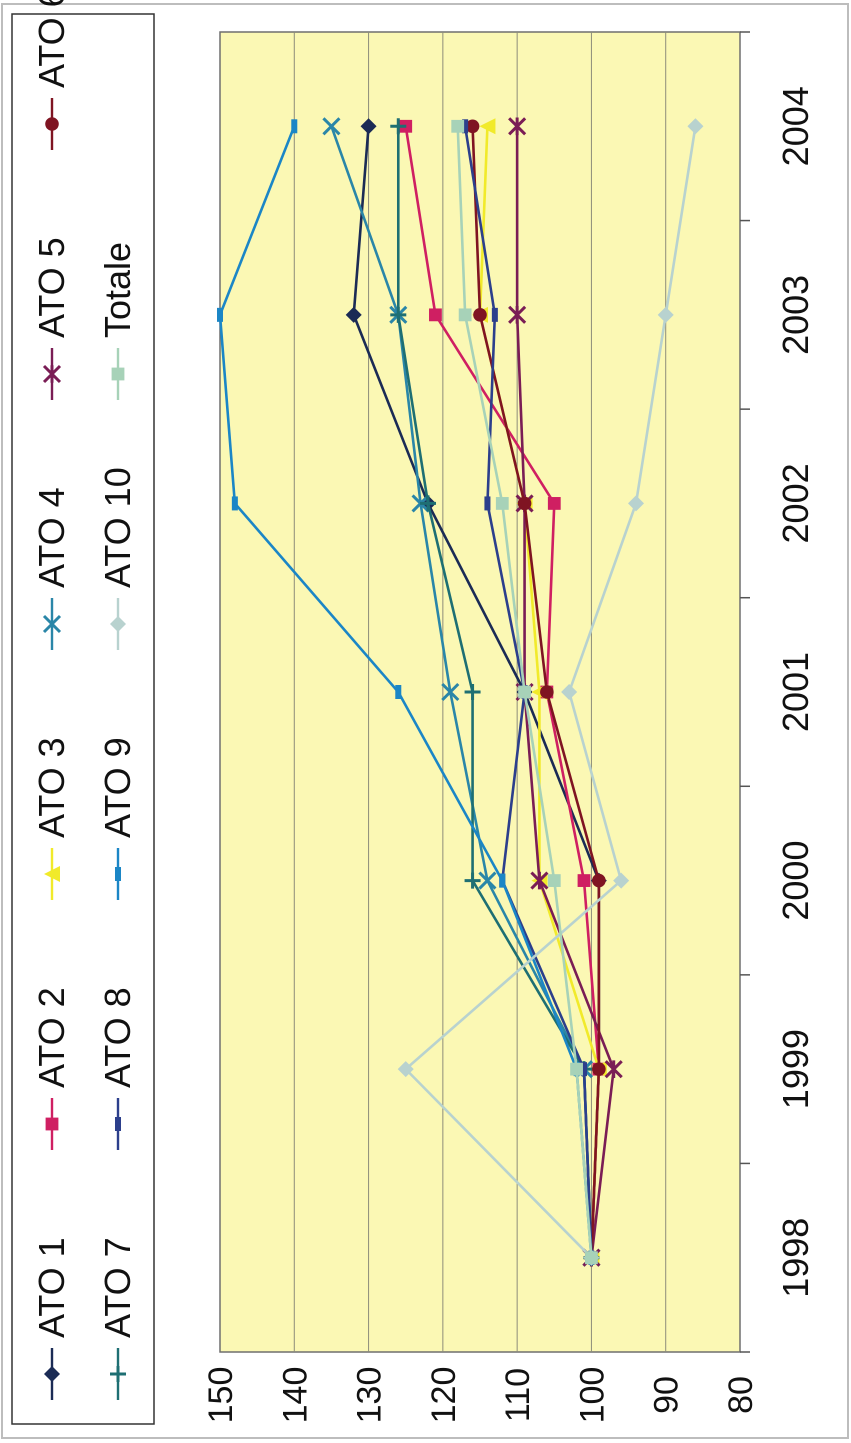 The width and height of the screenshot is (851, 1443). I want to click on legend-label: ATO 2, so click(51, 1037).